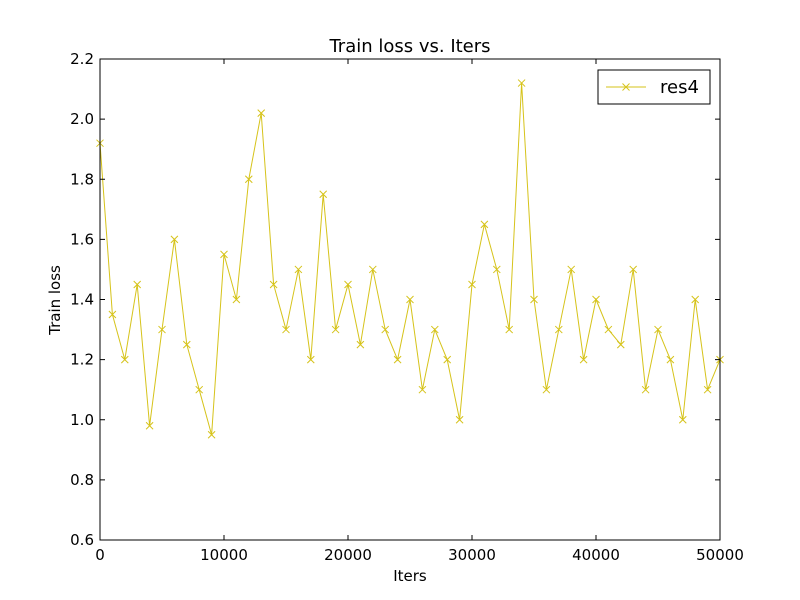 Image resolution: width=800 pixels, height=600 pixels. What do you see at coordinates (82, 420) in the screenshot?
I see `y-tick-label: 1.0` at bounding box center [82, 420].